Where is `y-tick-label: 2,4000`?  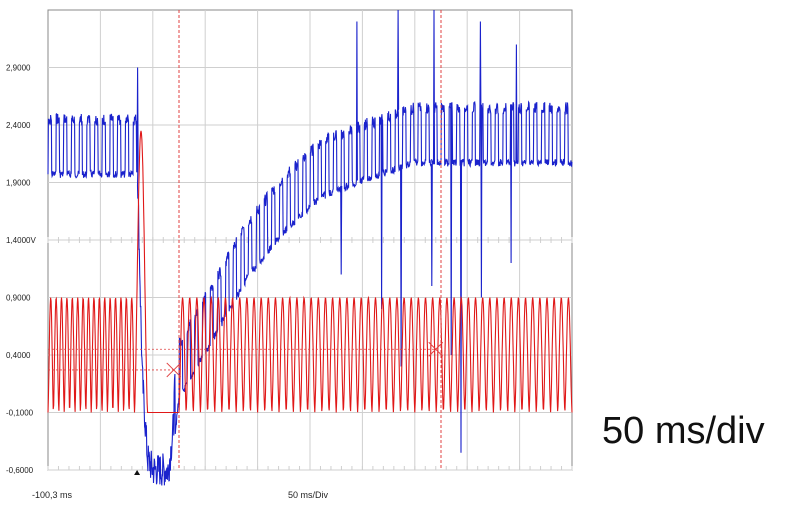 y-tick-label: 2,4000 is located at coordinates (18, 125).